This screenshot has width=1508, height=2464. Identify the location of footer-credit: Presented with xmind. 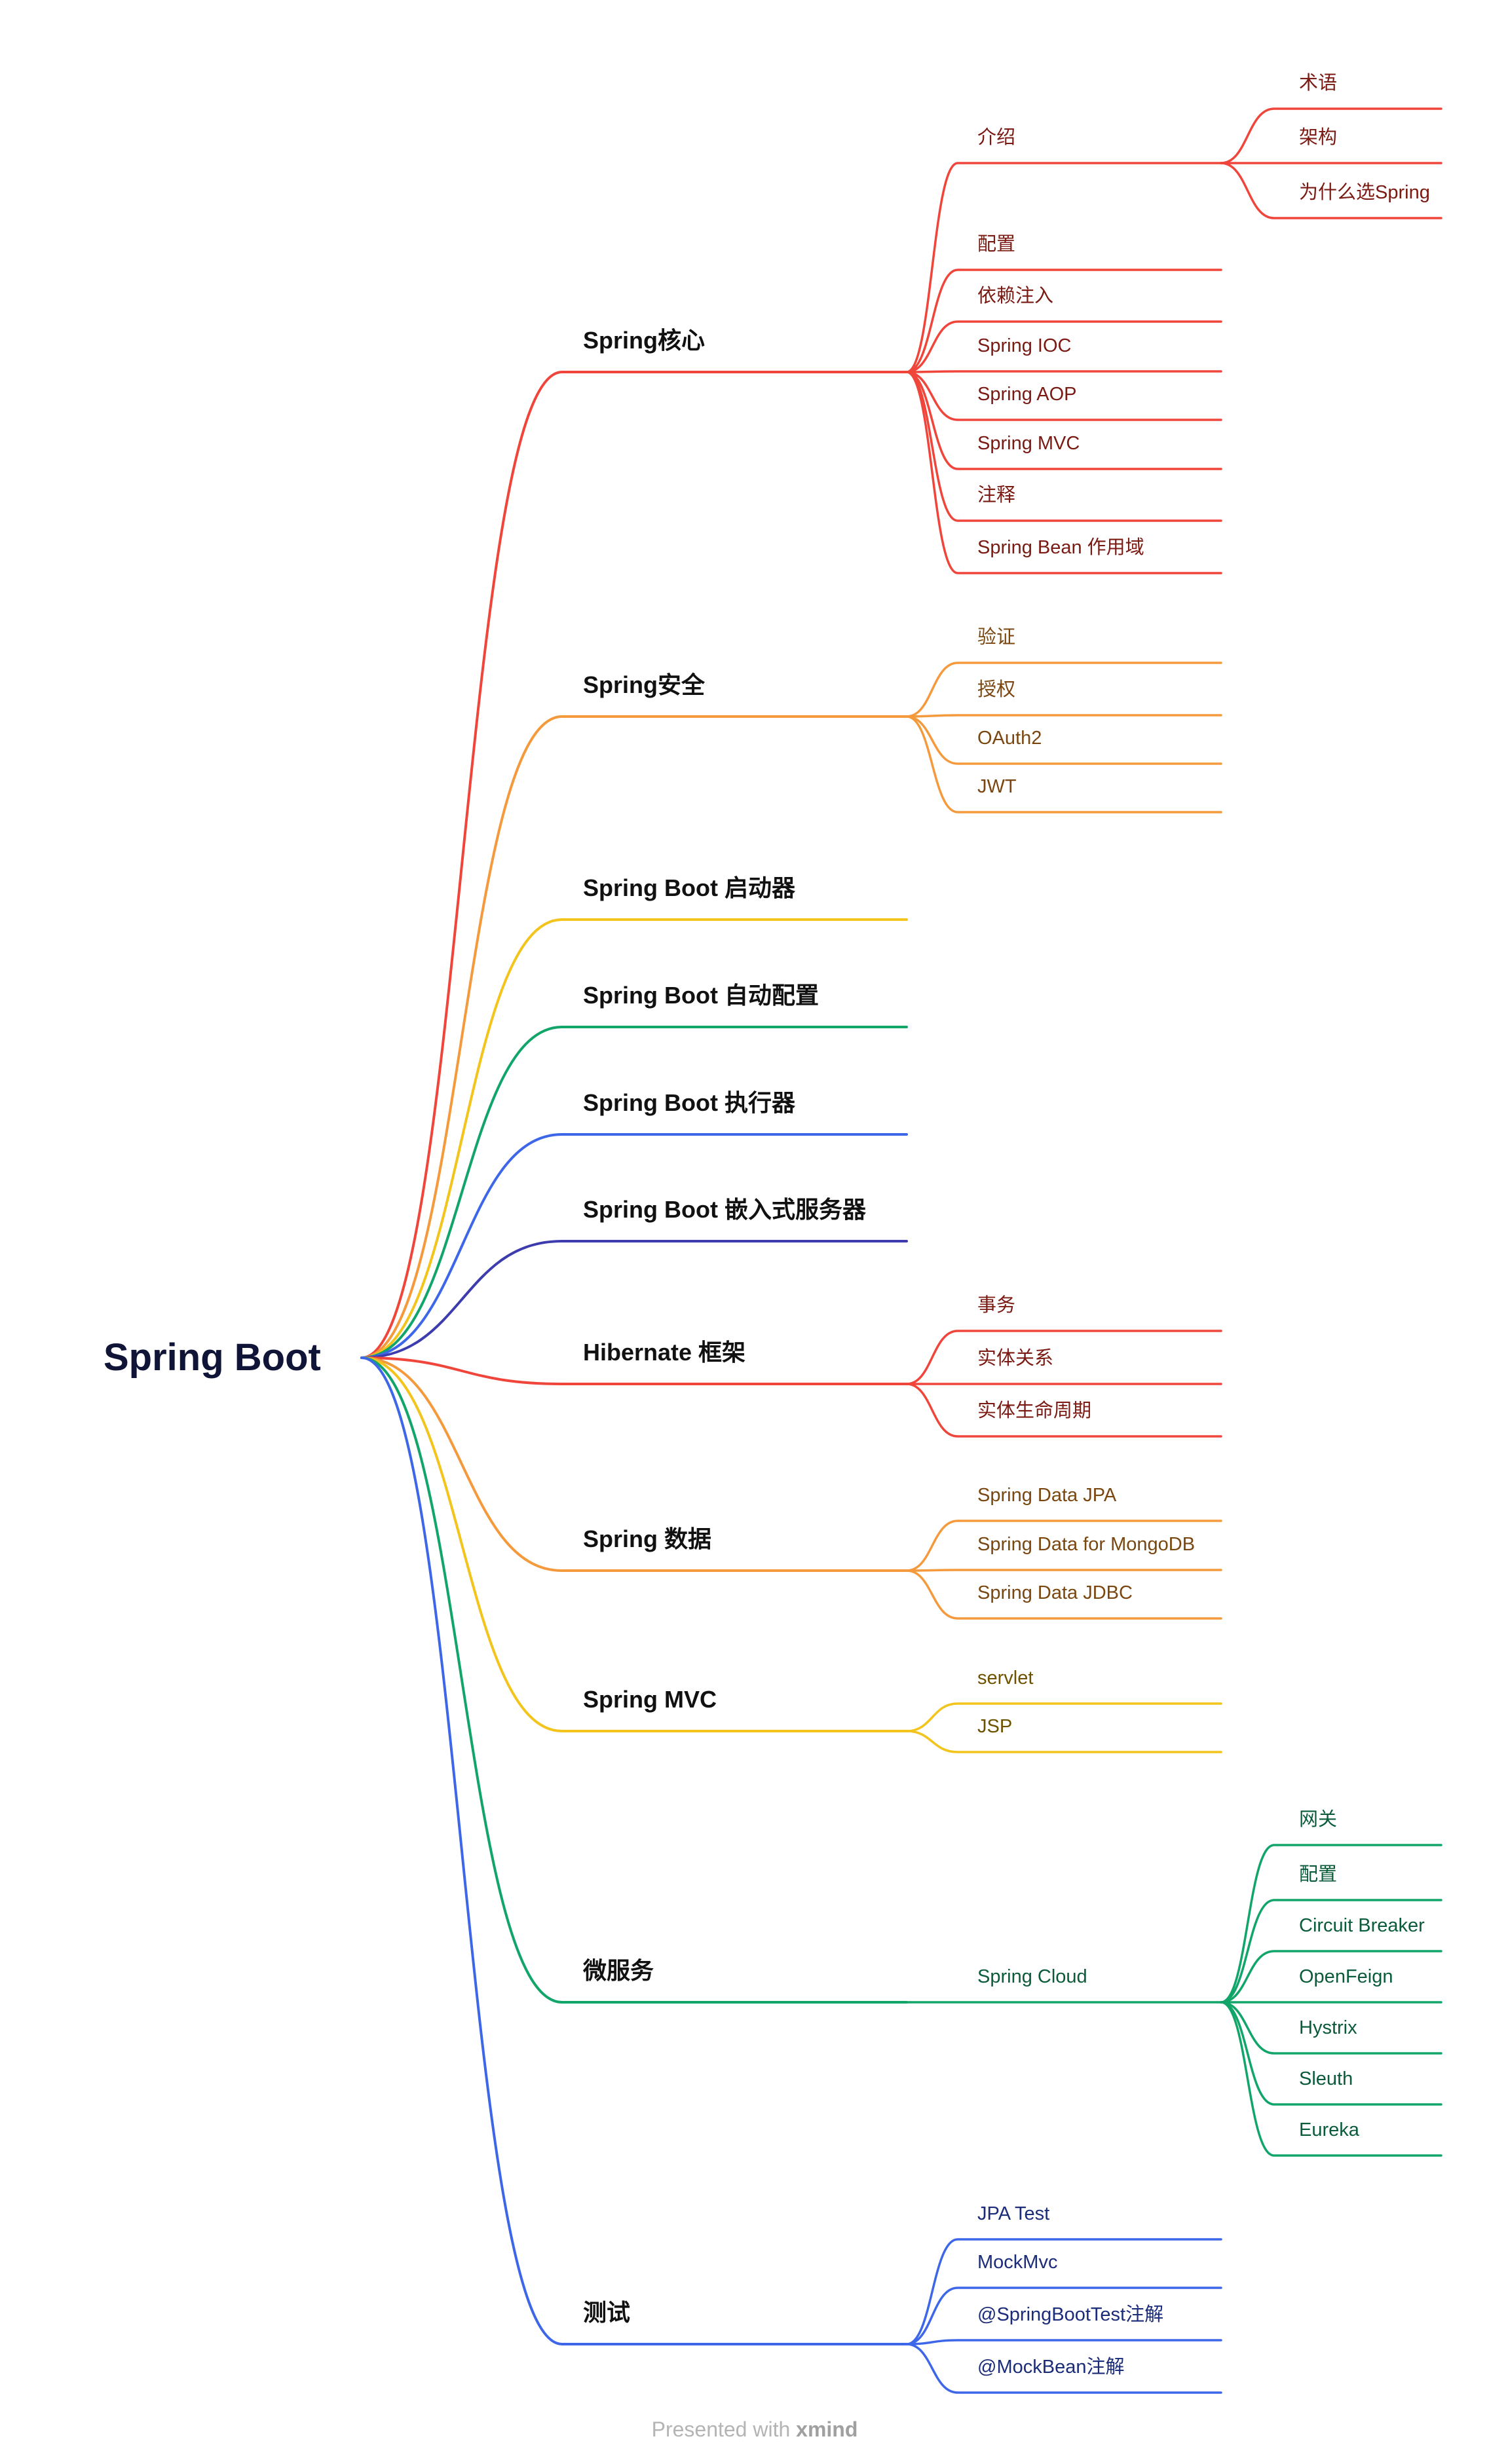
(755, 2429).